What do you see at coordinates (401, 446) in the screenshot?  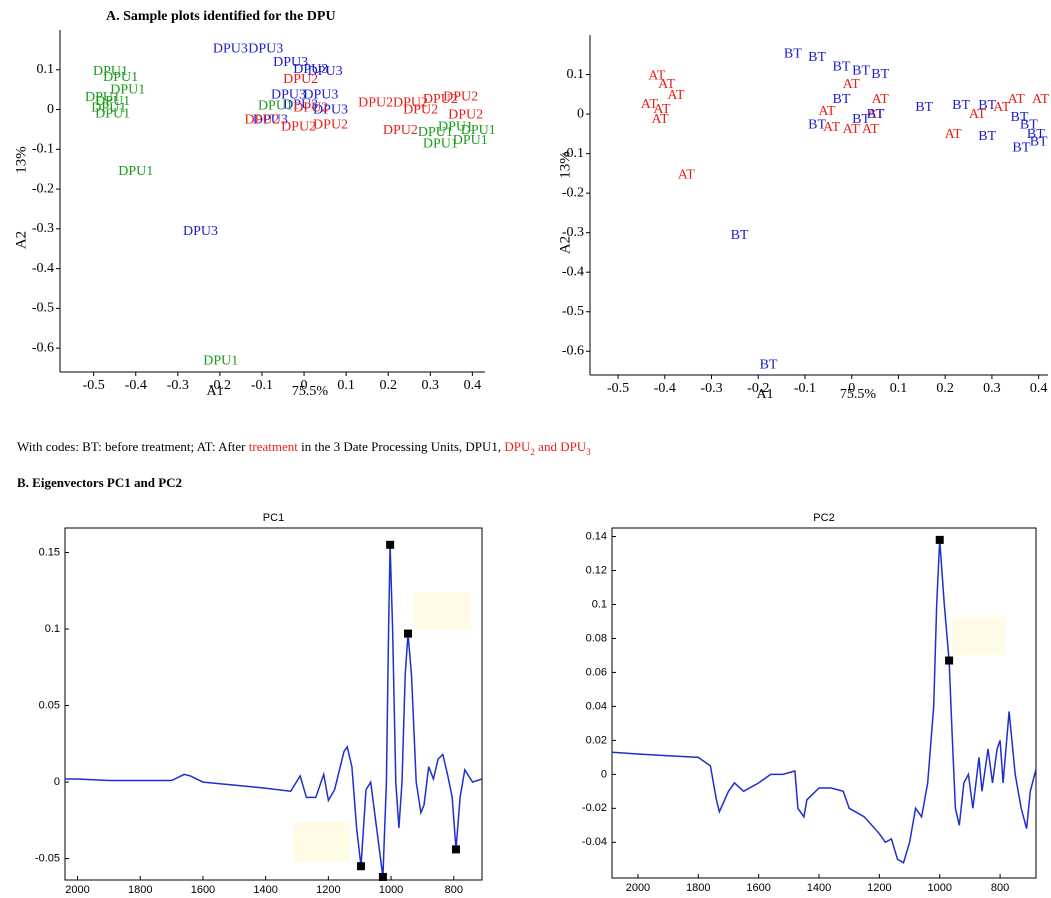 I see `caption-text: in the 3 Date Processing Units, DPU1,` at bounding box center [401, 446].